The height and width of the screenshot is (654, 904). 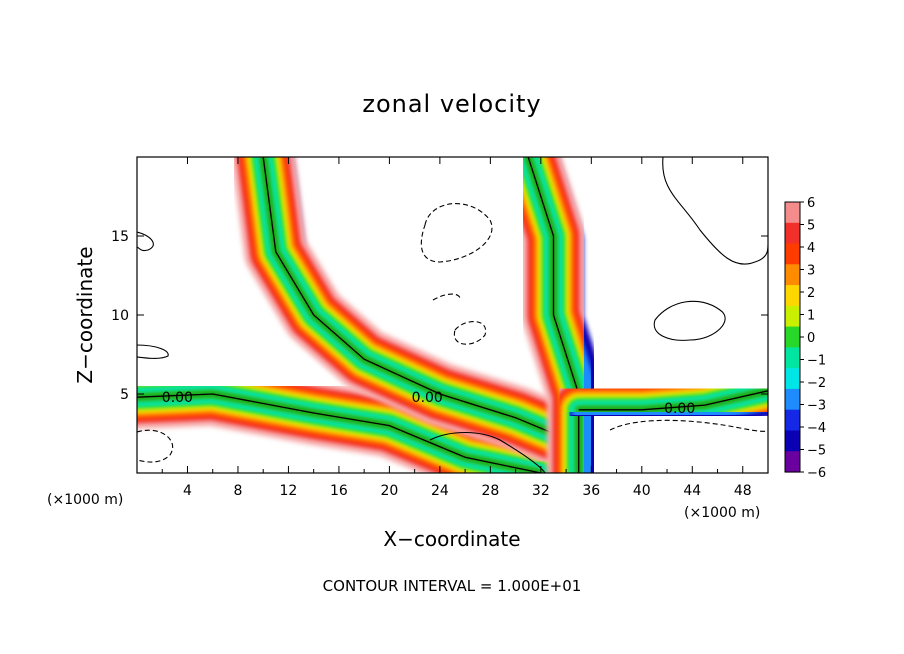 I want to click on x-tick-label: 28, so click(x=490, y=491).